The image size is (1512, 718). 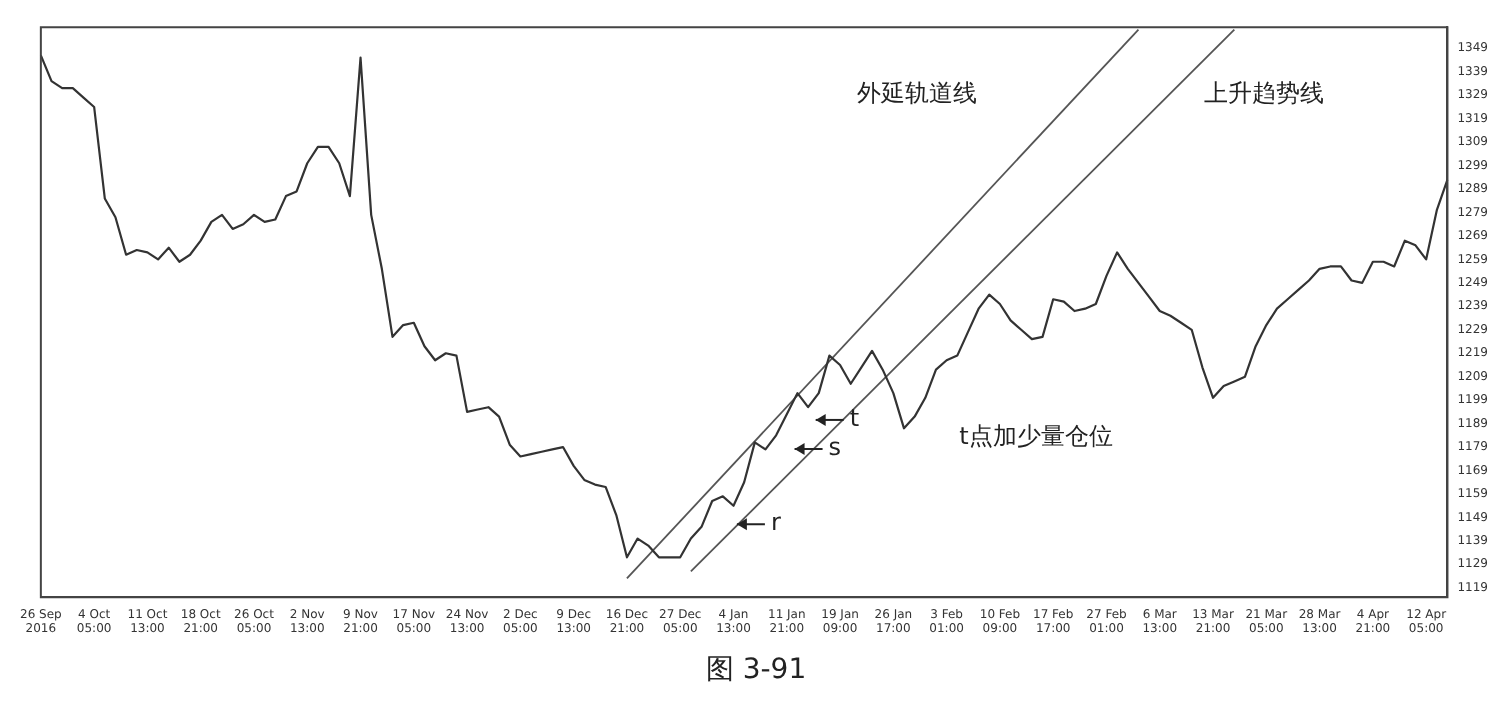 What do you see at coordinates (1264, 93) in the screenshot?
I see `series-label: 上升趋势线` at bounding box center [1264, 93].